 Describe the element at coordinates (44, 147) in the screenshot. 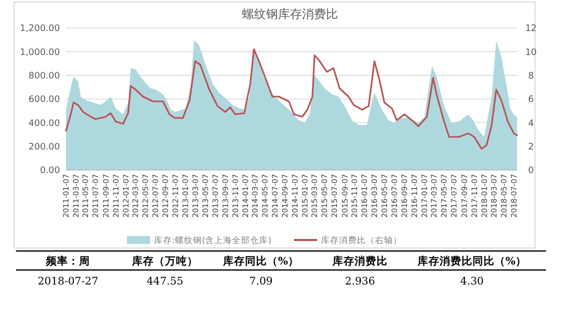

I see `y-tick-label: 200.00` at that location.